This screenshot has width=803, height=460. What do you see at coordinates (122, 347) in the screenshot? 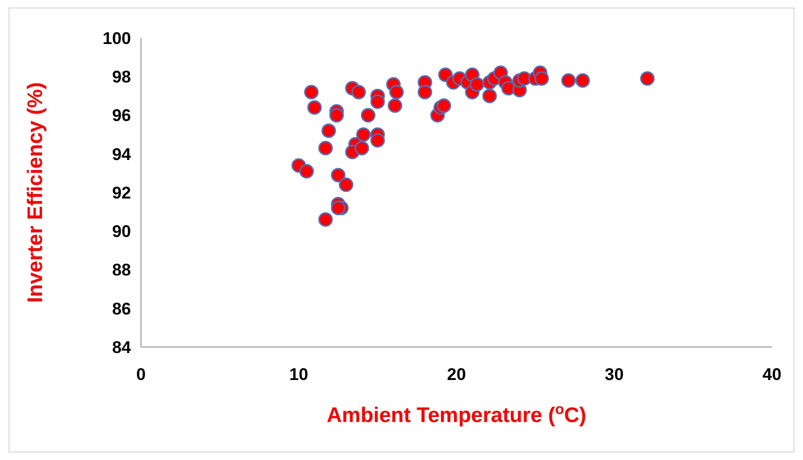
I see `y-tick-label: 84` at bounding box center [122, 347].